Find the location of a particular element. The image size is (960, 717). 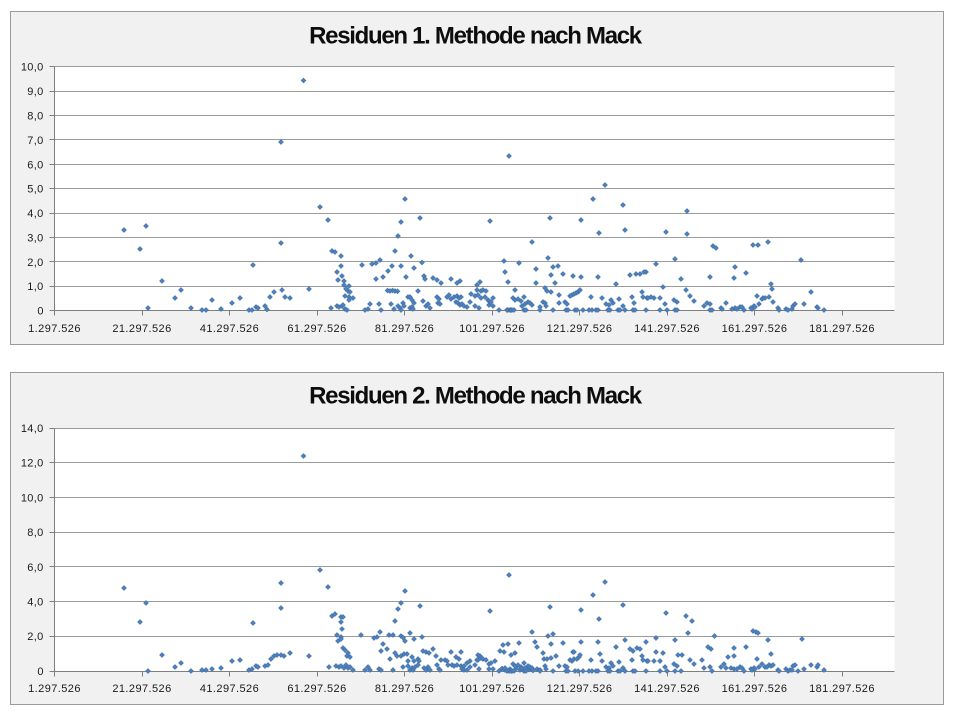

svg-text: 3,0 is located at coordinates (35, 238).